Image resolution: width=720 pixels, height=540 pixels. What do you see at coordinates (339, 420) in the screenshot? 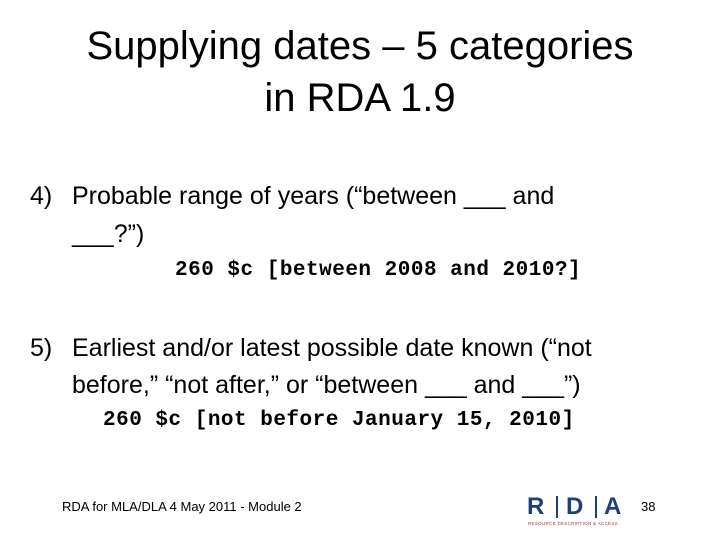
I see `example-code: 260 $c [not before January 15, 2010]` at bounding box center [339, 420].